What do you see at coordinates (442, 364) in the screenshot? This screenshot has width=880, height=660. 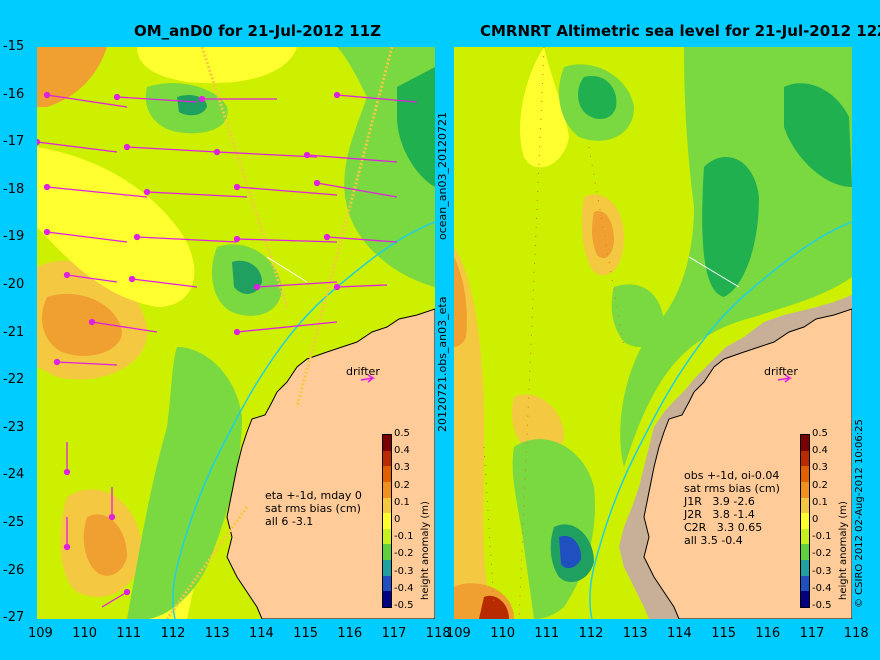 I see `right-side-label: 20120721.obs_an03_eta` at bounding box center [442, 364].